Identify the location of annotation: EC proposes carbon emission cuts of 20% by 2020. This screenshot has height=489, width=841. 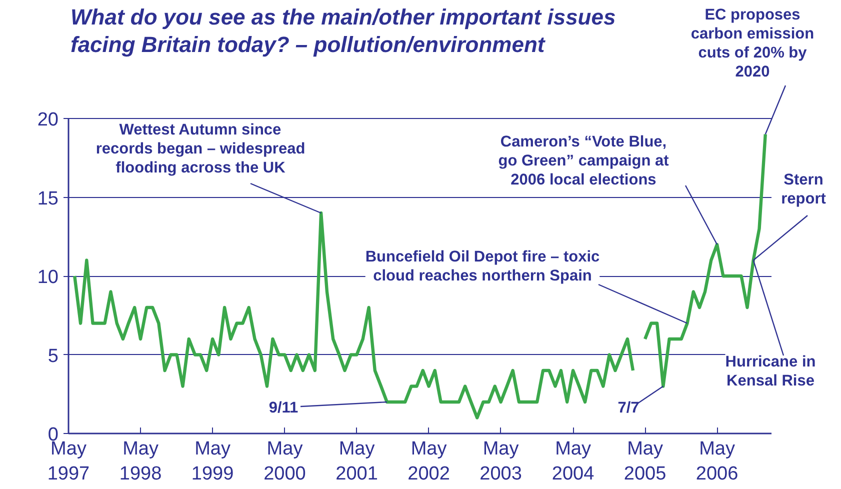
(752, 43).